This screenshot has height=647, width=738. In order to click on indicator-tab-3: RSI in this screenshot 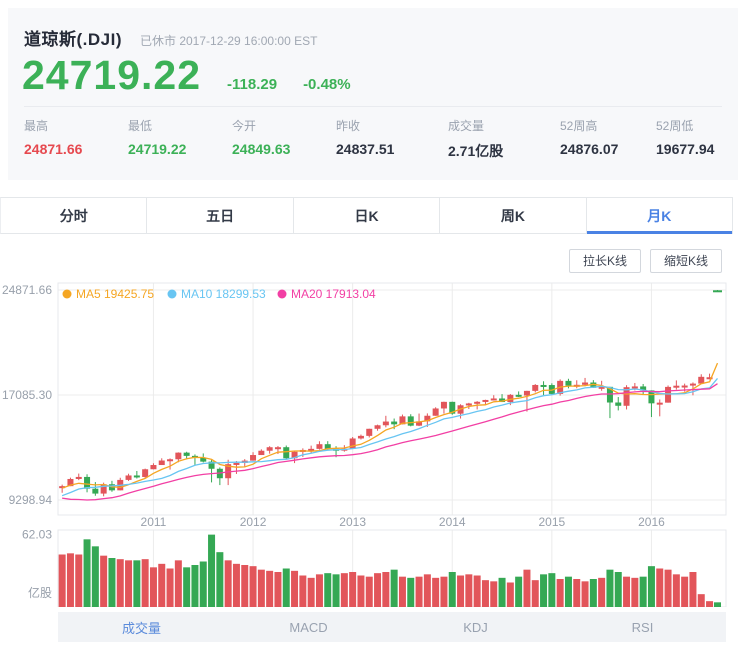, I will do `click(642, 627)`.